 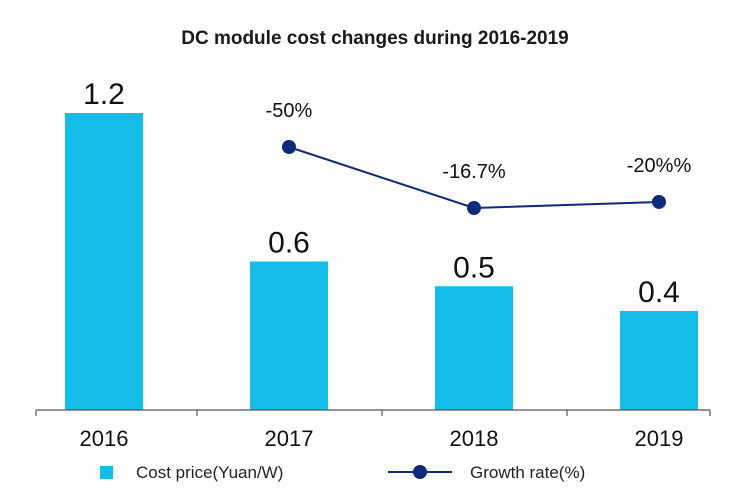 I want to click on bar-2017, so click(x=289, y=335).